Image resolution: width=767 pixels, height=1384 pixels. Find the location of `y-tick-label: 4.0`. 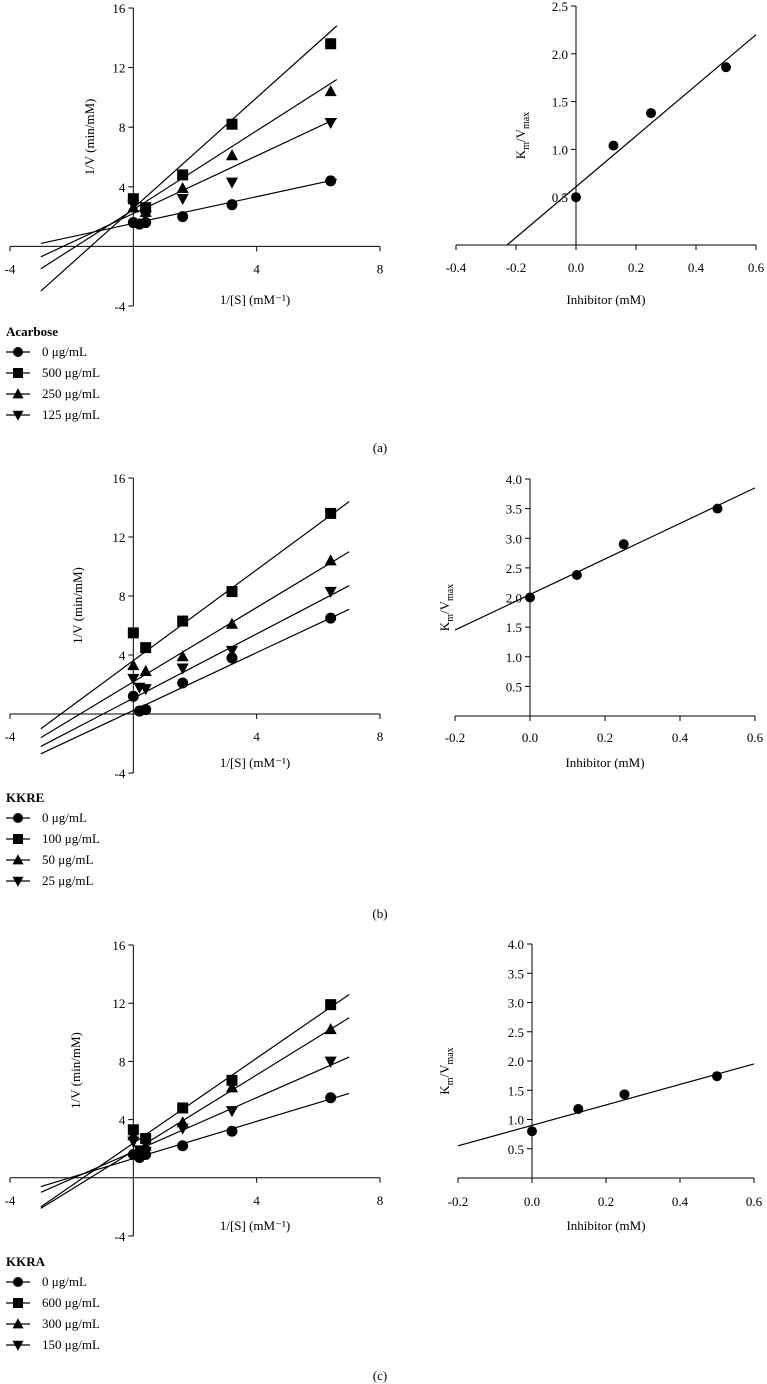

y-tick-label: 4.0 is located at coordinates (514, 479).